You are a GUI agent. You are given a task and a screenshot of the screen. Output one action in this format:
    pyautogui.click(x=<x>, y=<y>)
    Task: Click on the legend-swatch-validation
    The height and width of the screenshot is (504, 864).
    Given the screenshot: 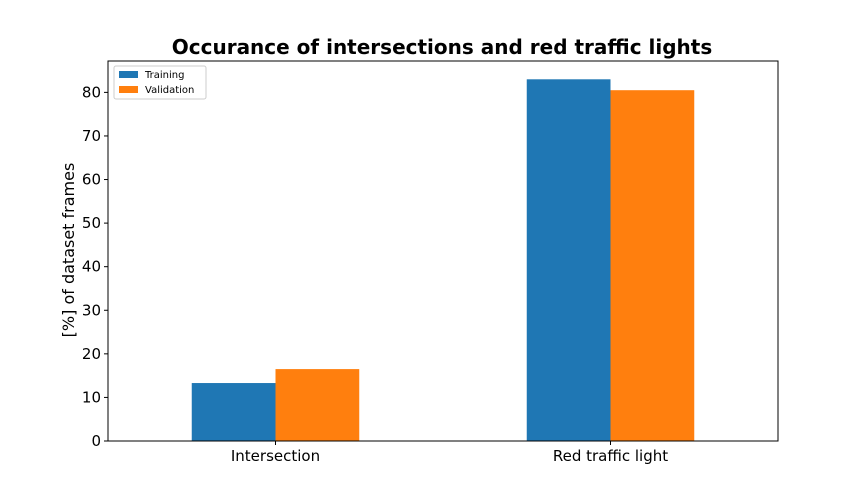 What is the action you would take?
    pyautogui.click(x=128, y=89)
    